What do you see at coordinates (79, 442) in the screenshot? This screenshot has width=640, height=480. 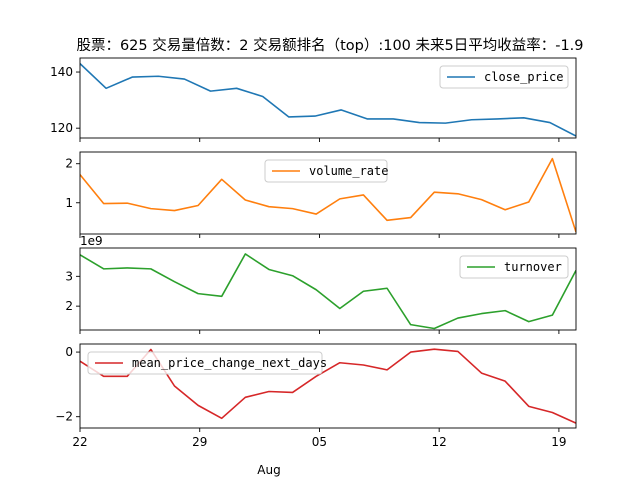 I see `x-tick-label: 22` at bounding box center [79, 442].